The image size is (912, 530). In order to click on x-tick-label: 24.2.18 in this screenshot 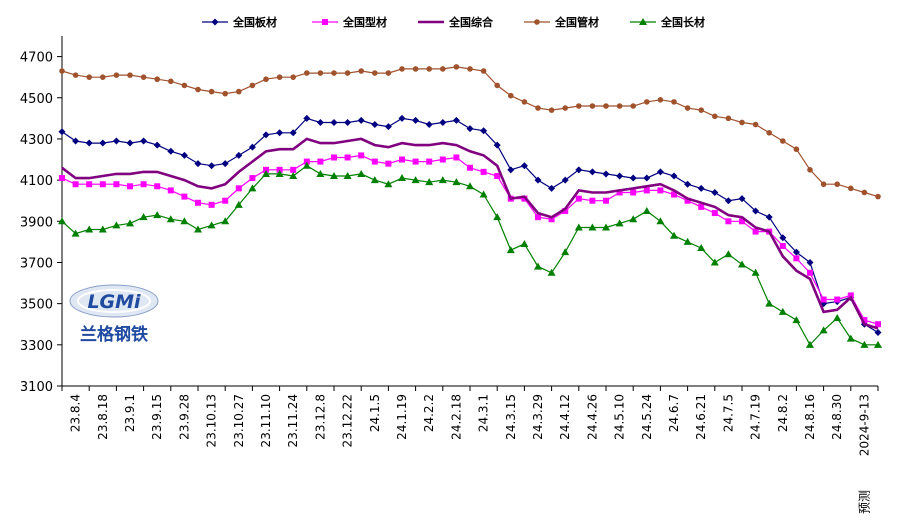, I will do `click(456, 417)`.